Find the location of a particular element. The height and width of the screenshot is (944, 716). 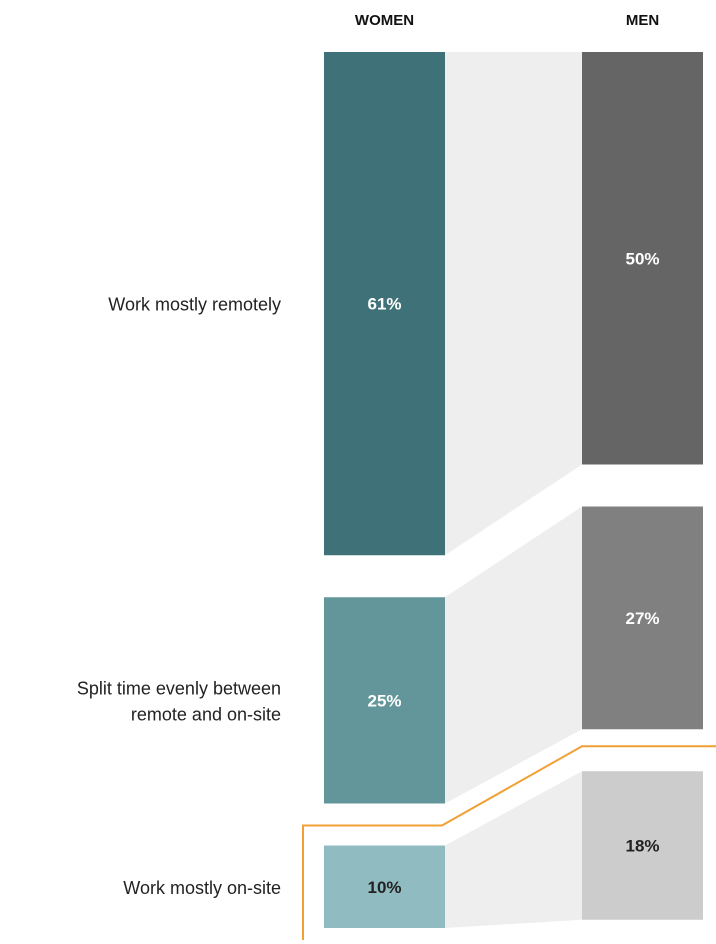

women-value-label-3: 10% is located at coordinates (384, 887).